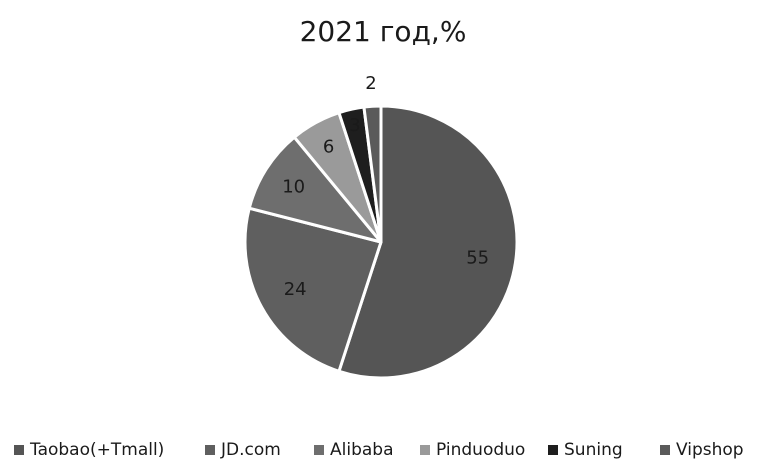 This screenshot has width=766, height=464. What do you see at coordinates (593, 450) in the screenshot?
I see `legend-label-suning: Suning` at bounding box center [593, 450].